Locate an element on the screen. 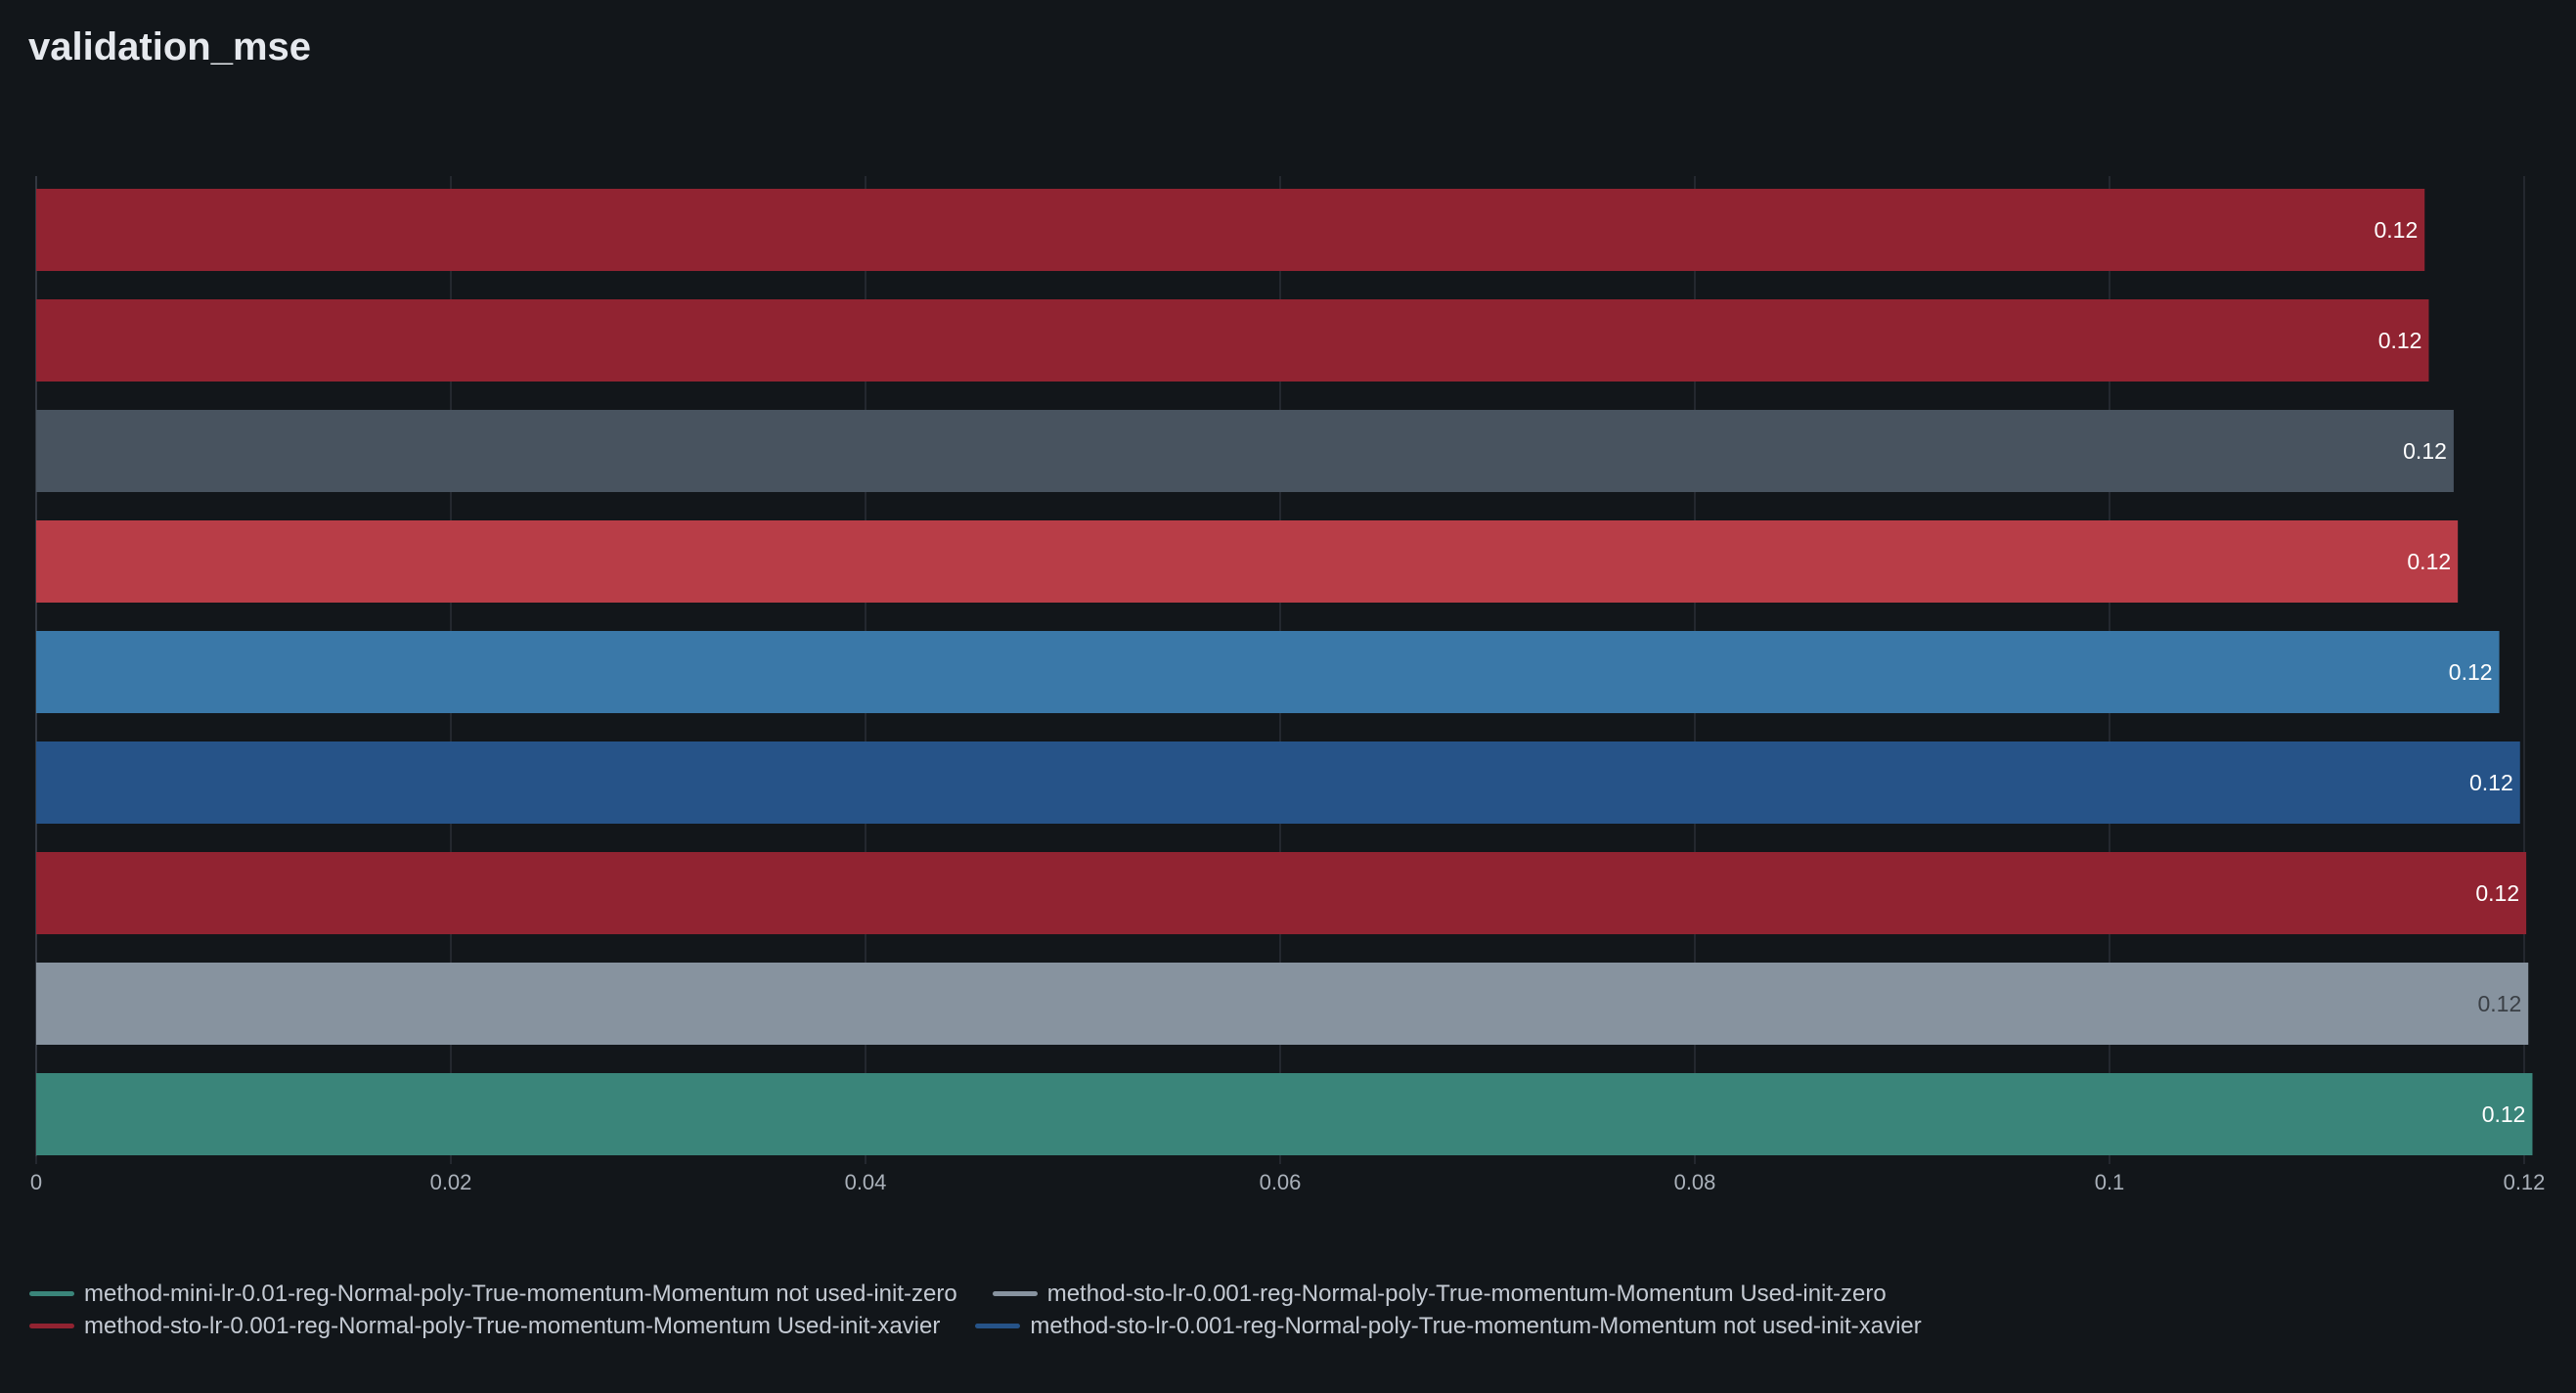  x-tick-label: 0.08 is located at coordinates (1695, 1182).